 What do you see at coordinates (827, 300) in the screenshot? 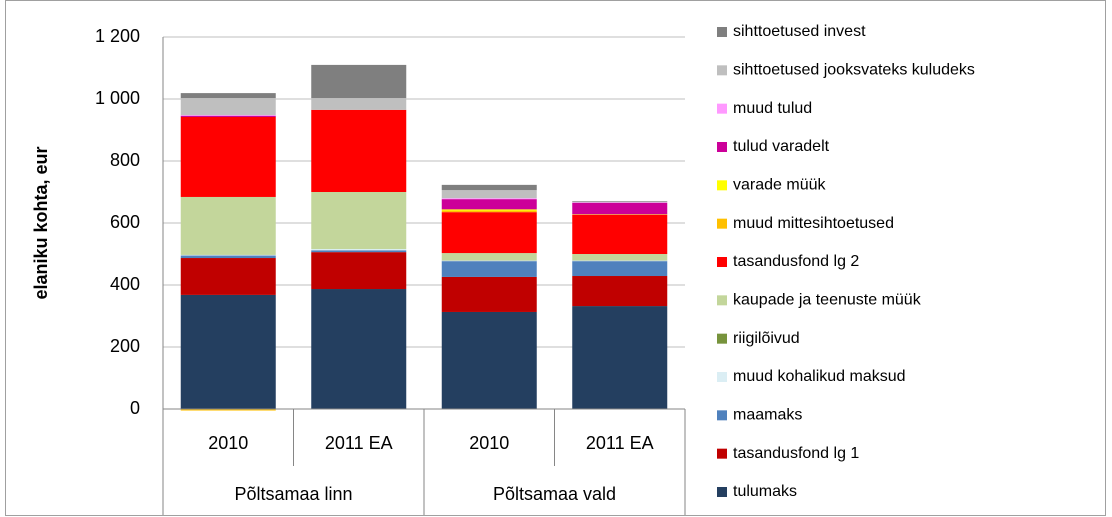
I see `legend-label: kaupade ja teenuste müük` at bounding box center [827, 300].